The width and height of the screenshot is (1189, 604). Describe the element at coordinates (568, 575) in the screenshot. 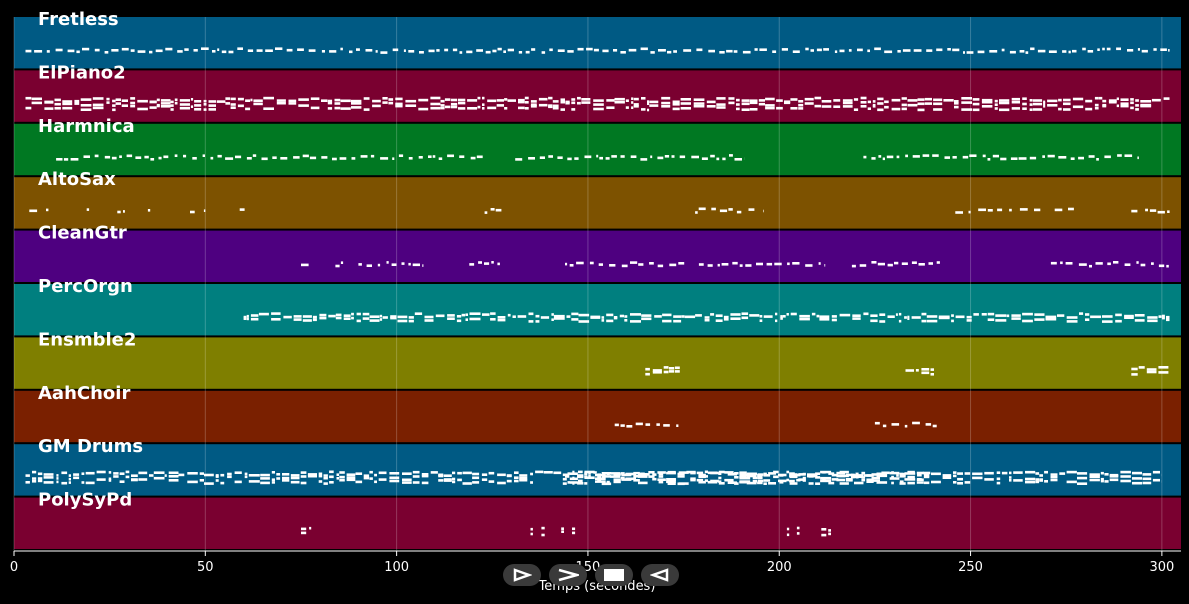

I see `next-button` at that location.